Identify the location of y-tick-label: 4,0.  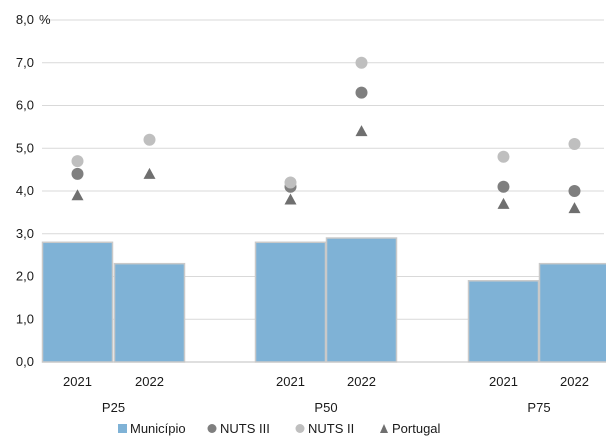
(25, 190).